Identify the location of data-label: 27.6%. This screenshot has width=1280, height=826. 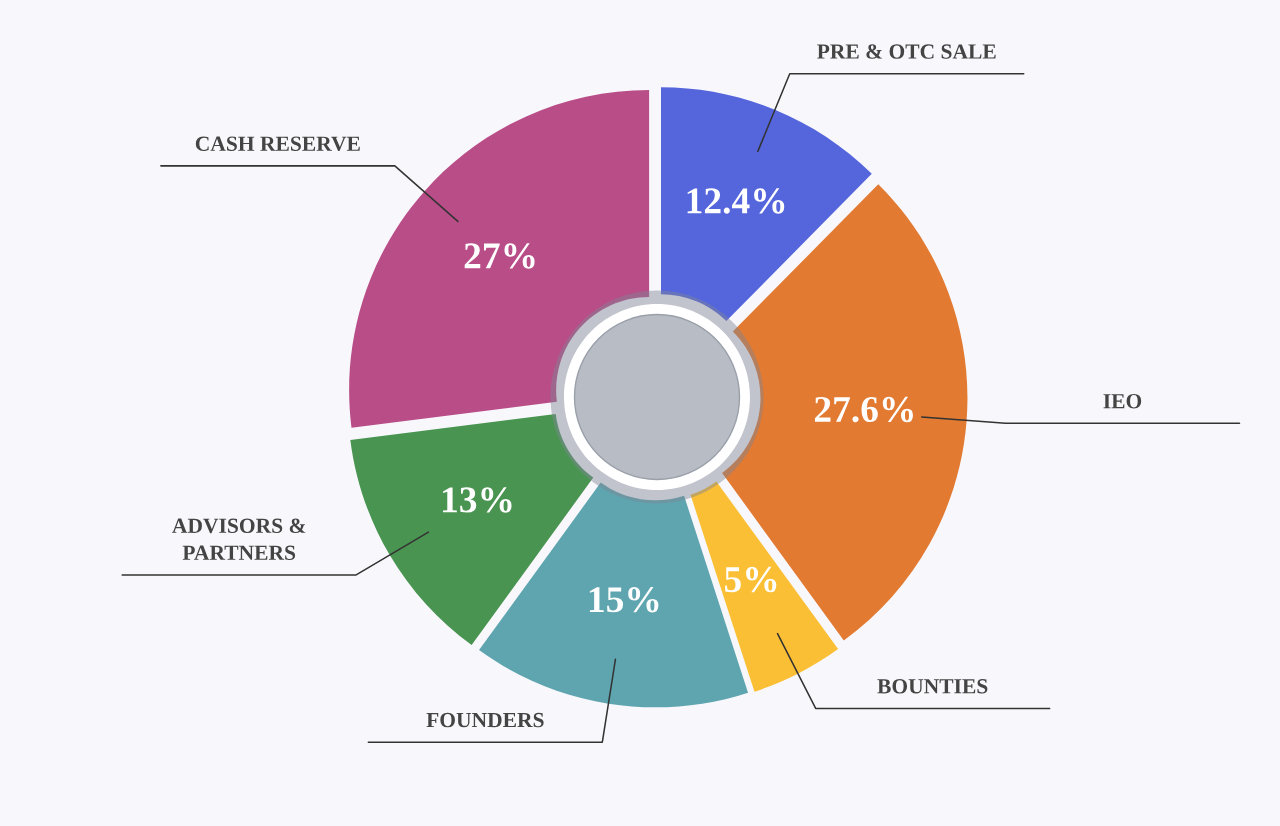
(863, 409).